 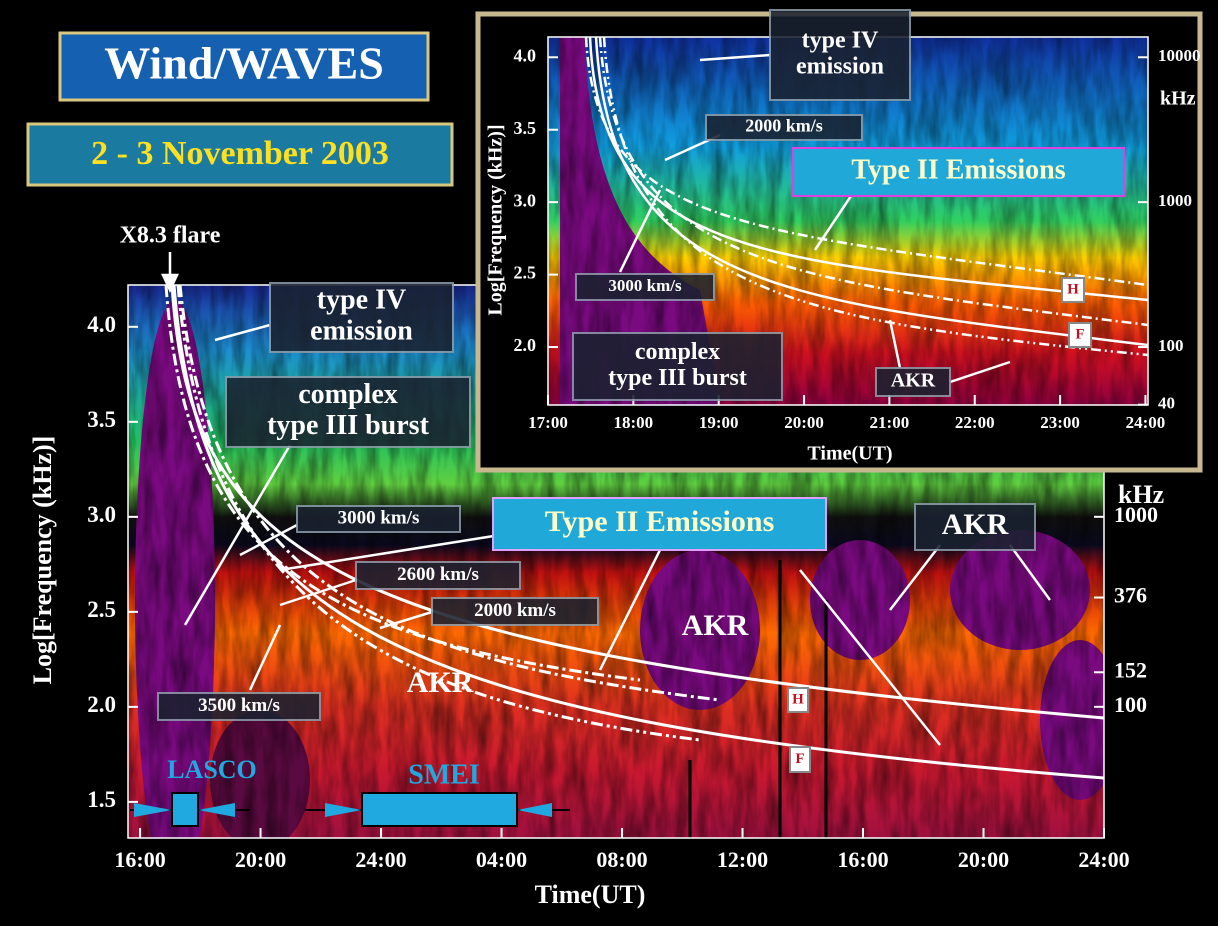 What do you see at coordinates (975, 422) in the screenshot?
I see `x-tick-label: 22:00` at bounding box center [975, 422].